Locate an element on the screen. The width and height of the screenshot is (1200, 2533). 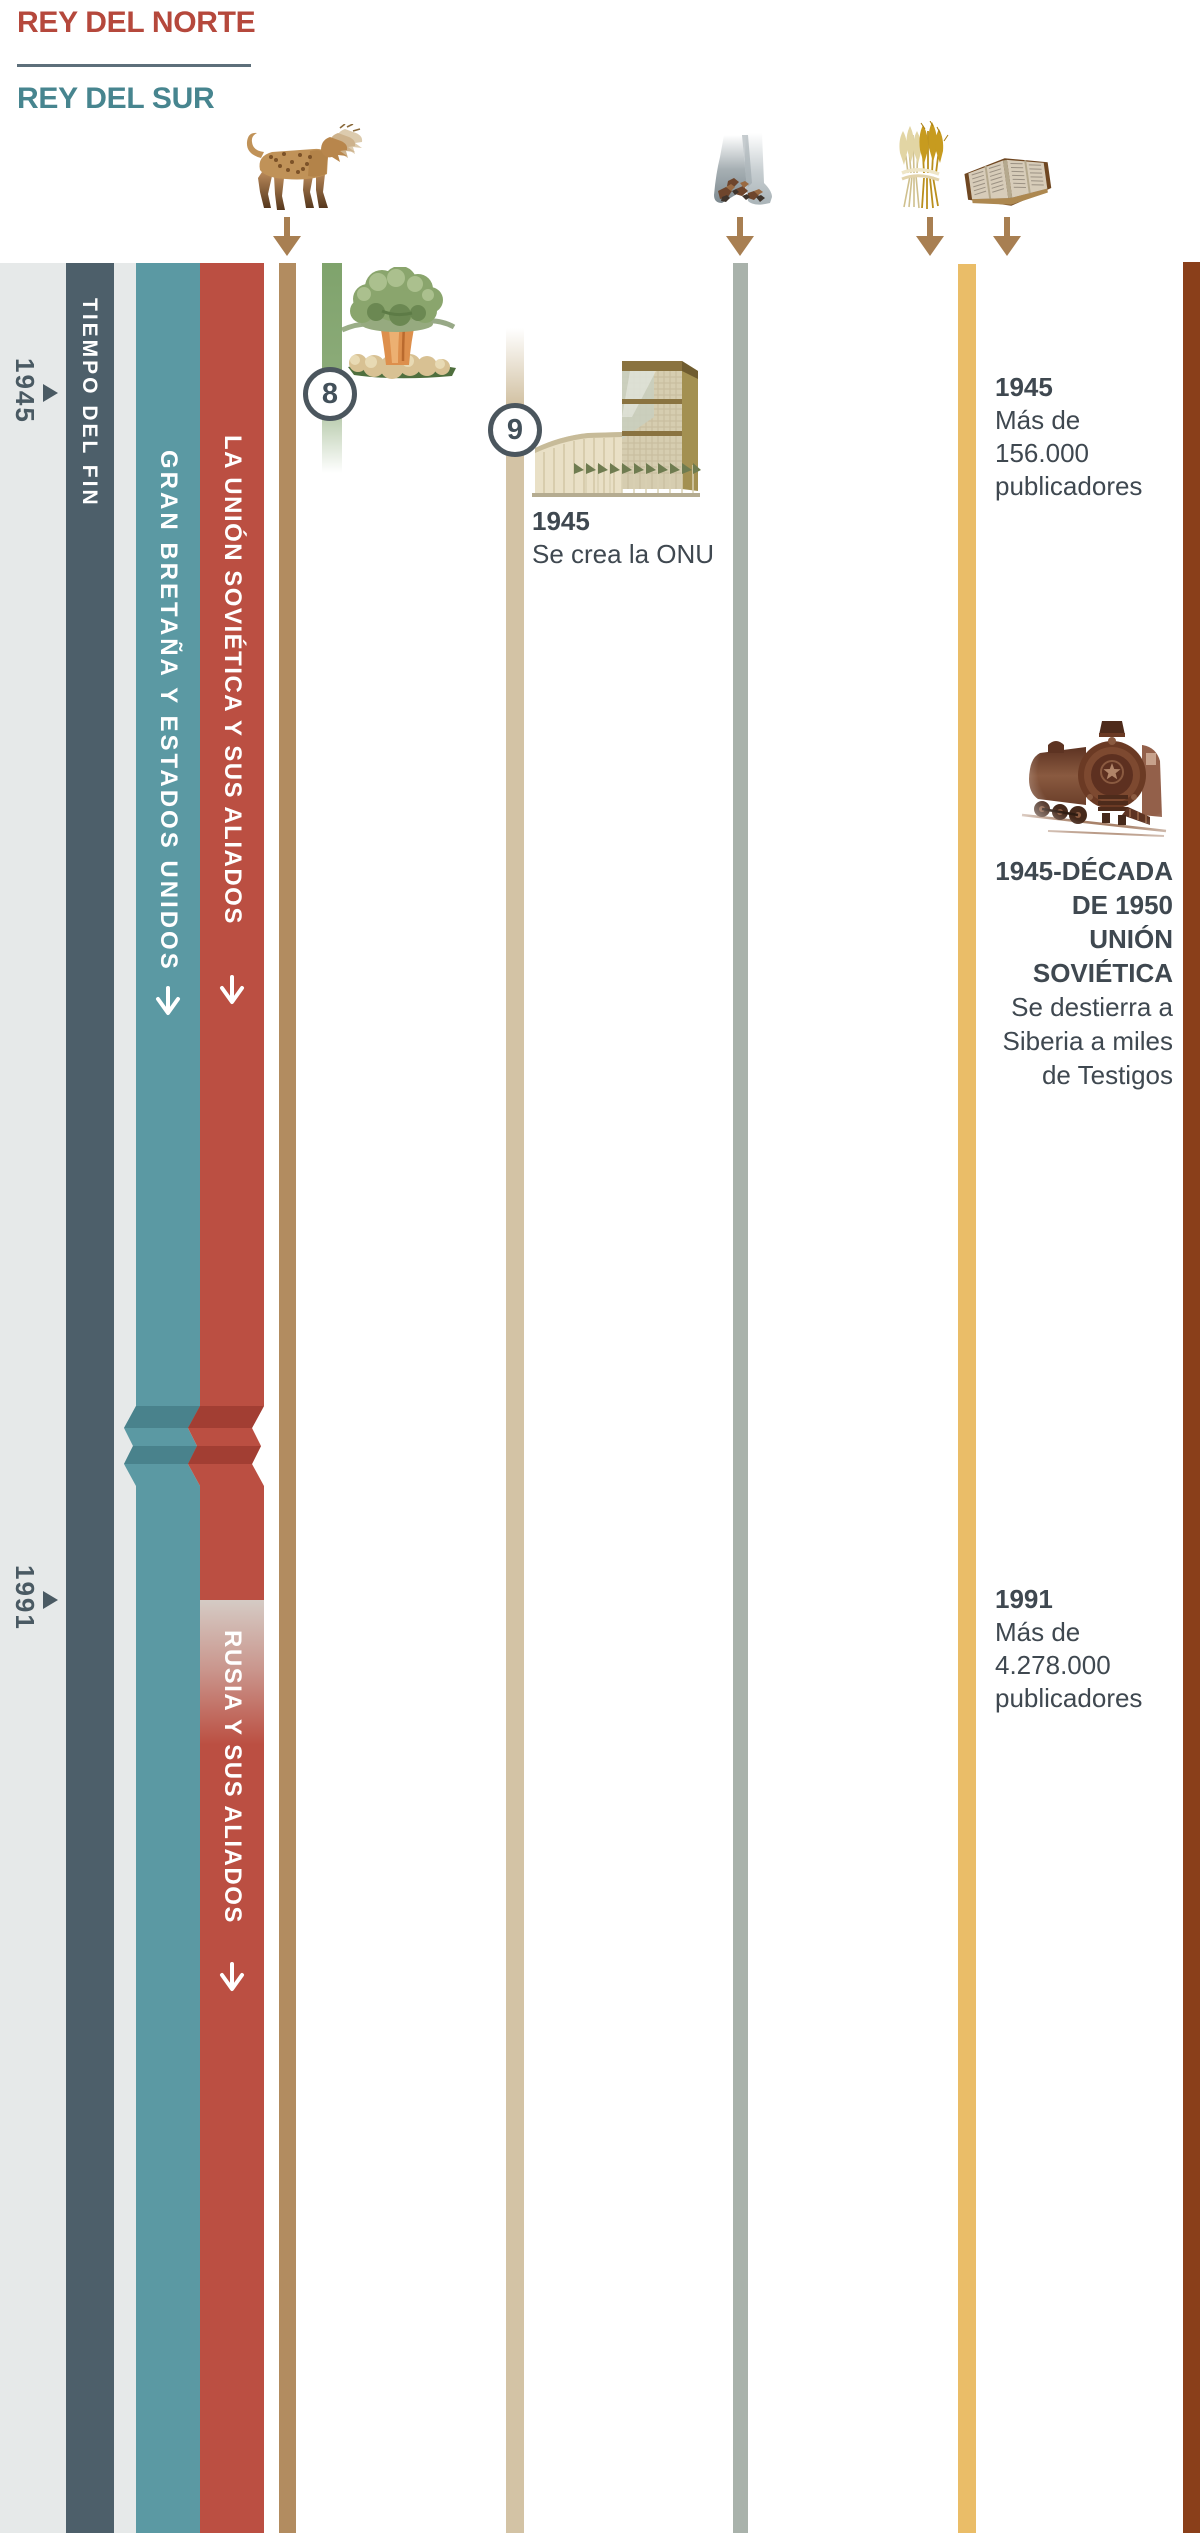
event-title-line: UNIÓN is located at coordinates (1131, 939).